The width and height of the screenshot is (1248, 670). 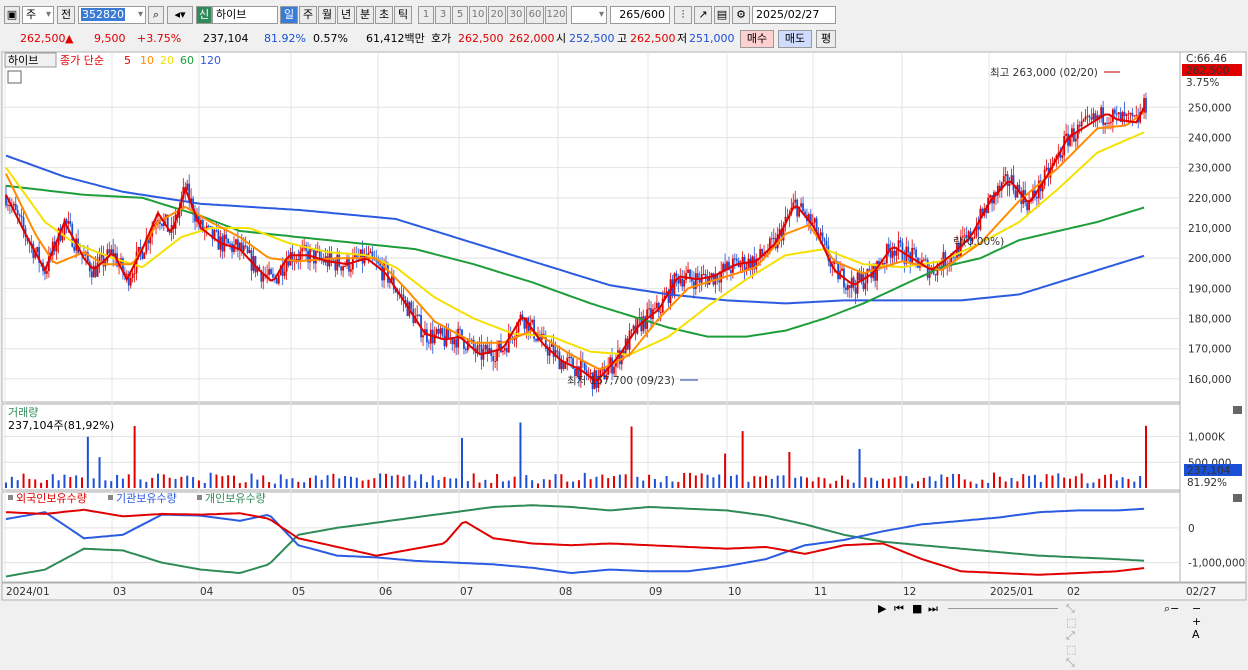 What do you see at coordinates (66, 15) in the screenshot?
I see `prev-button: 전` at bounding box center [66, 15].